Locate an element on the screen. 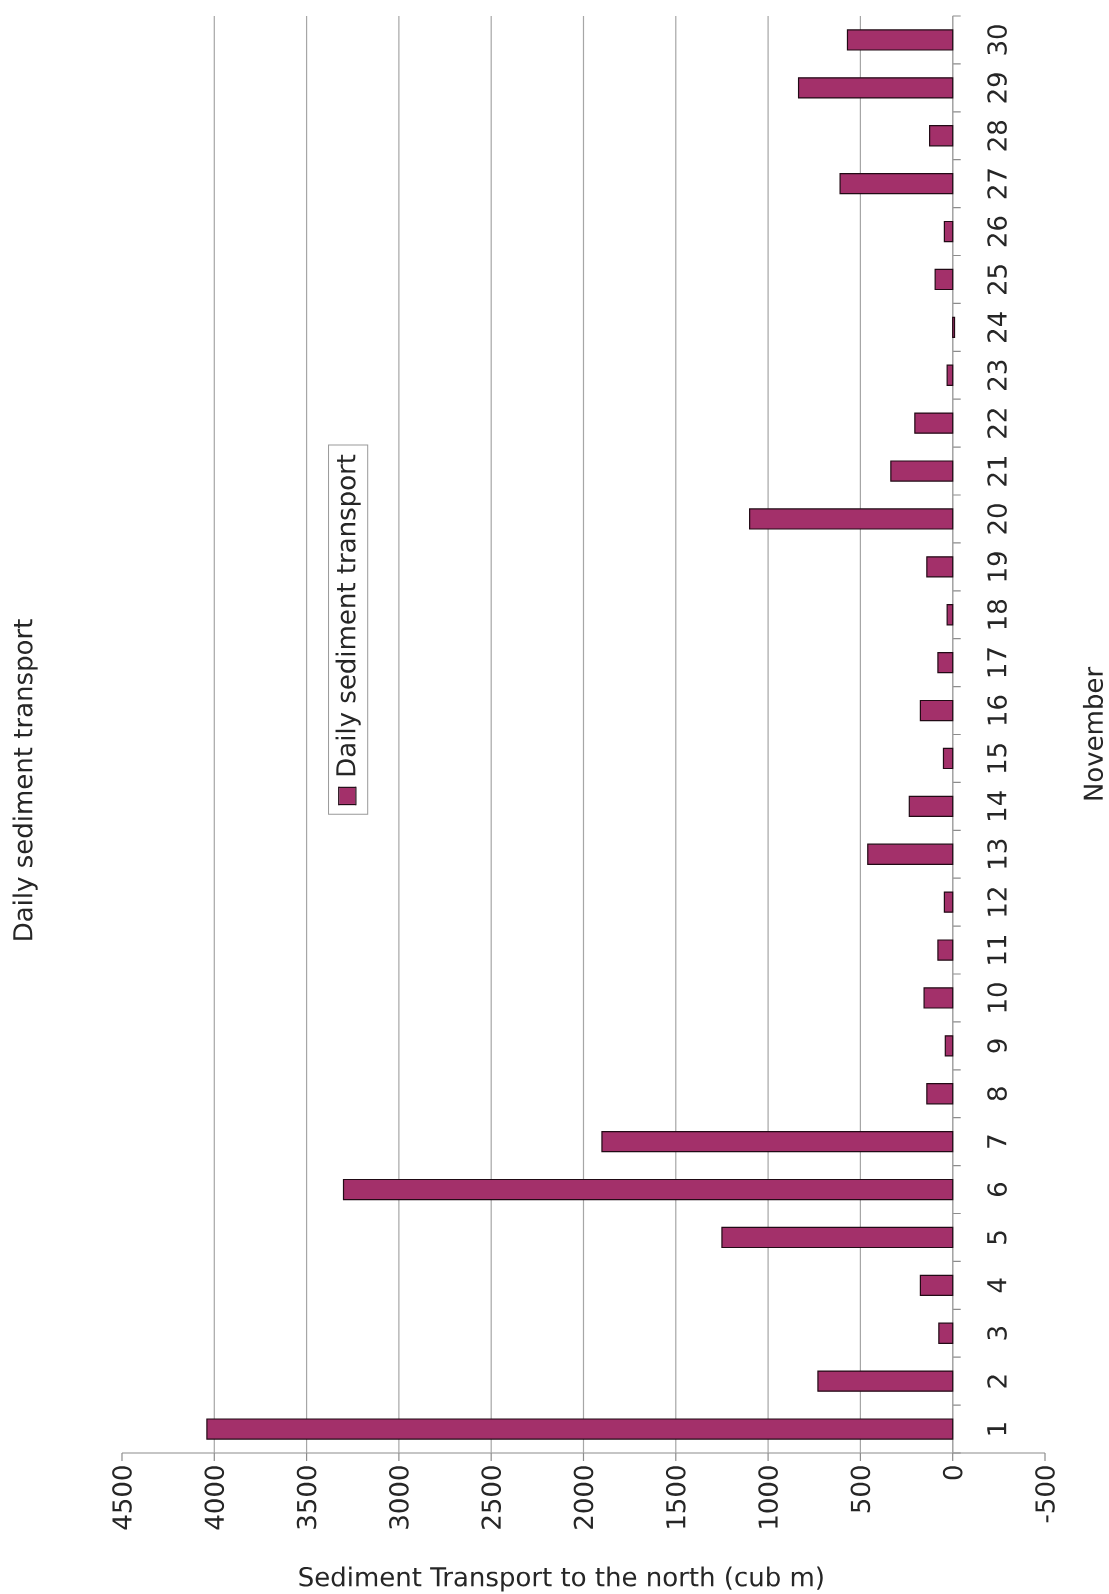 The image size is (1109, 1594). x-tick-label: 3000 is located at coordinates (399, 1497).